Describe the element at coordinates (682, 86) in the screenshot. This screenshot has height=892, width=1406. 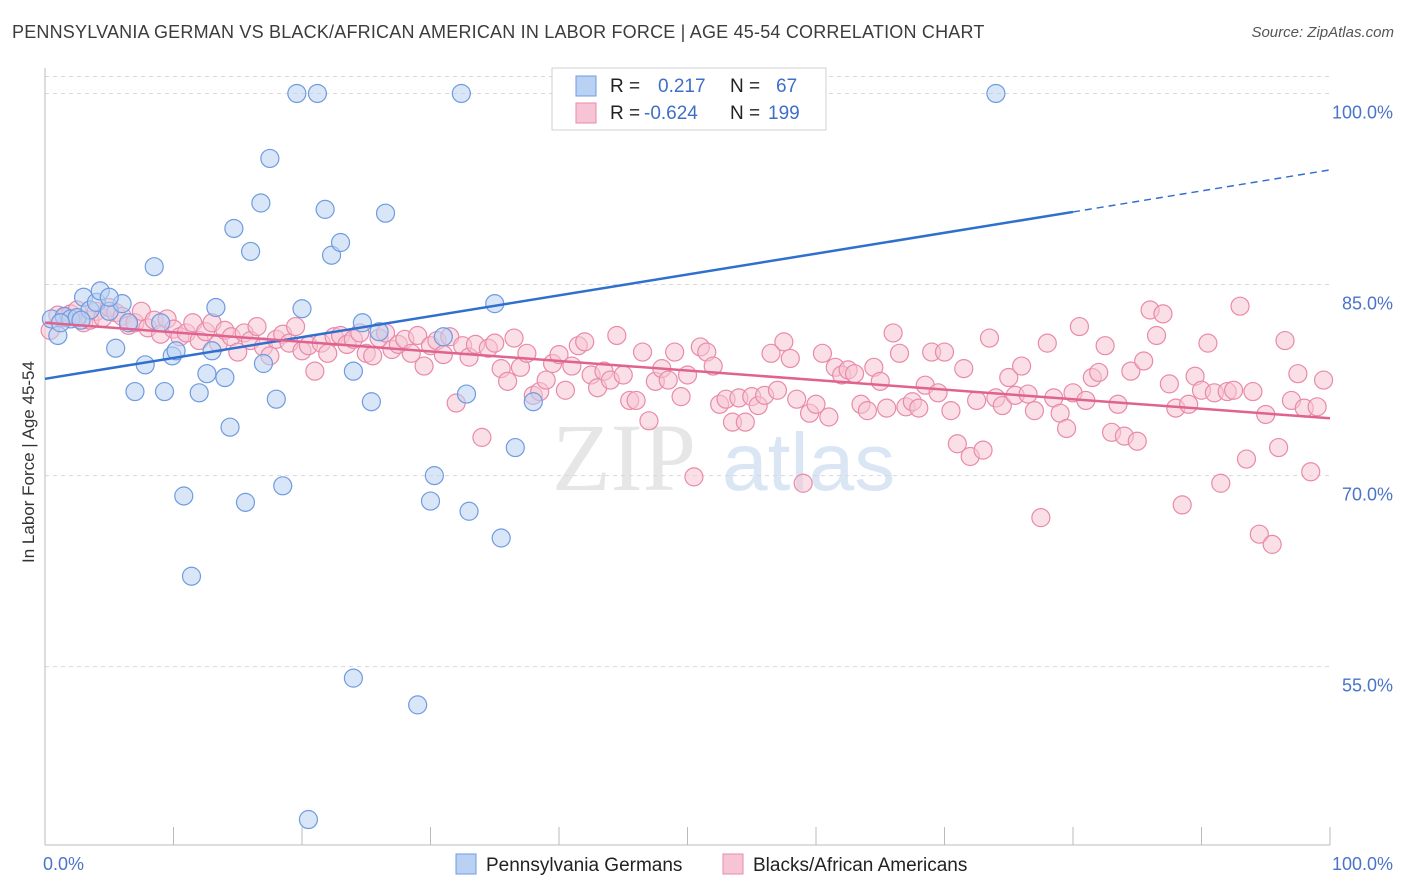
I see `legend-r-value-1: 0.217` at that location.